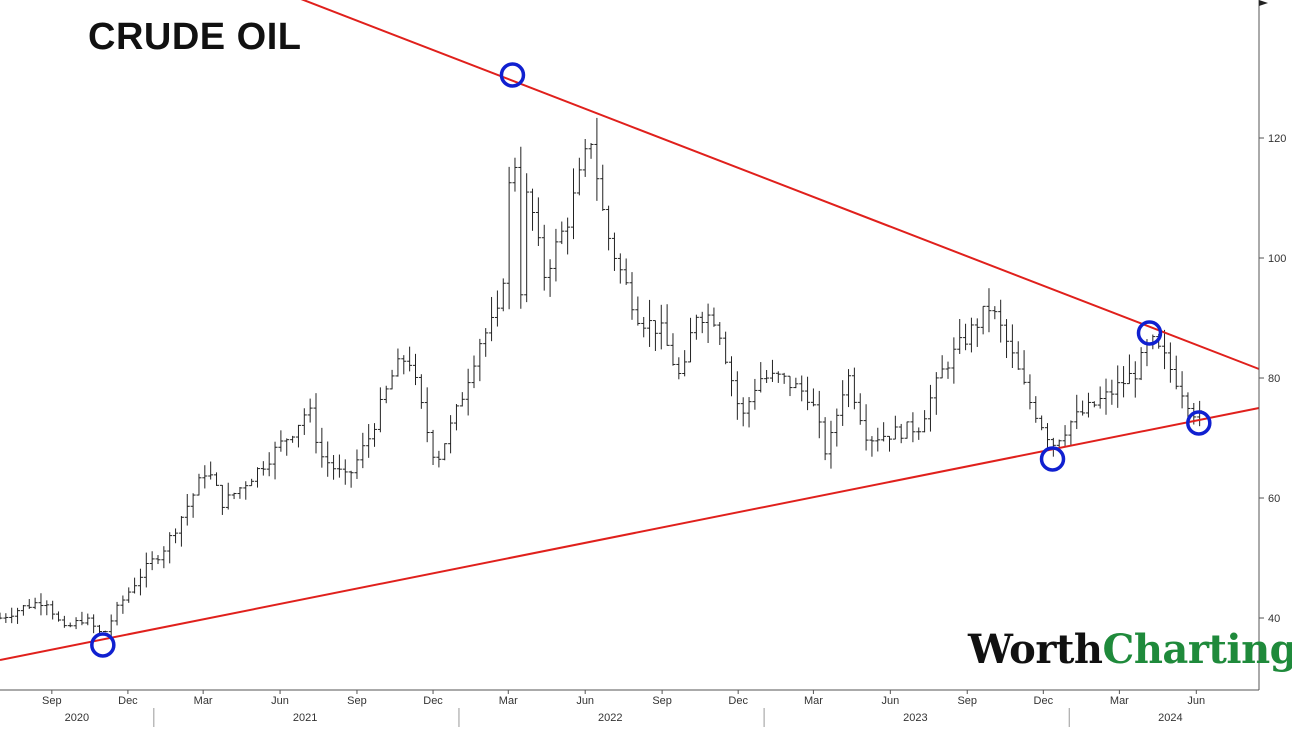  What do you see at coordinates (195, 37) in the screenshot?
I see `chart-title: CRUDE OIL` at bounding box center [195, 37].